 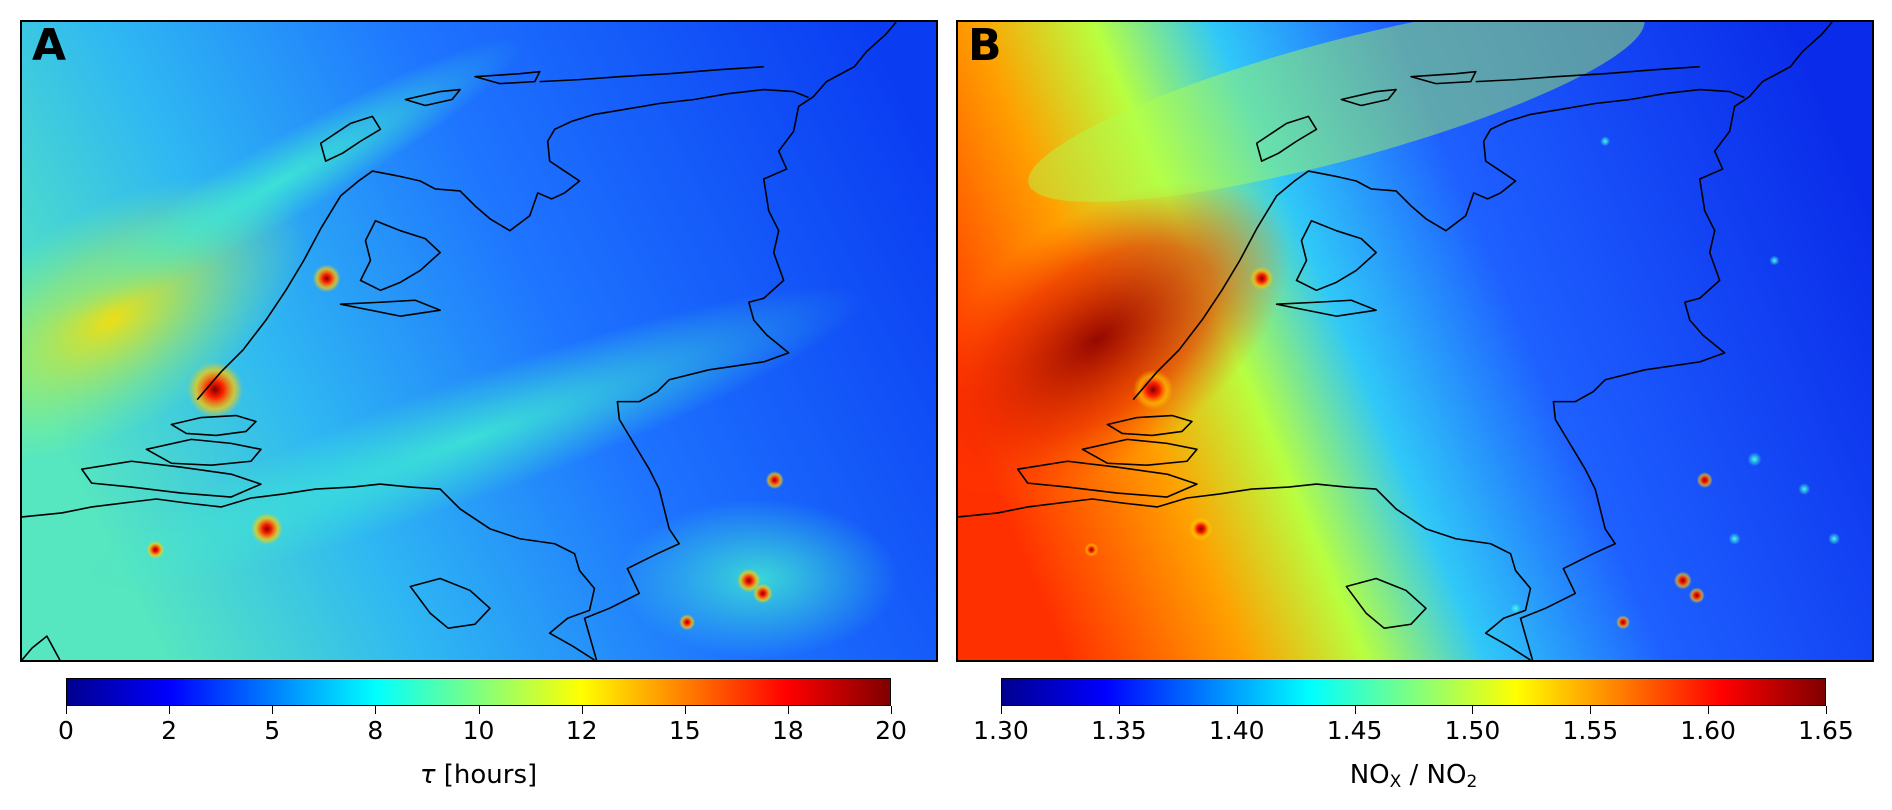 What do you see at coordinates (985, 45) in the screenshot?
I see `panel-letter-b: B` at bounding box center [985, 45].